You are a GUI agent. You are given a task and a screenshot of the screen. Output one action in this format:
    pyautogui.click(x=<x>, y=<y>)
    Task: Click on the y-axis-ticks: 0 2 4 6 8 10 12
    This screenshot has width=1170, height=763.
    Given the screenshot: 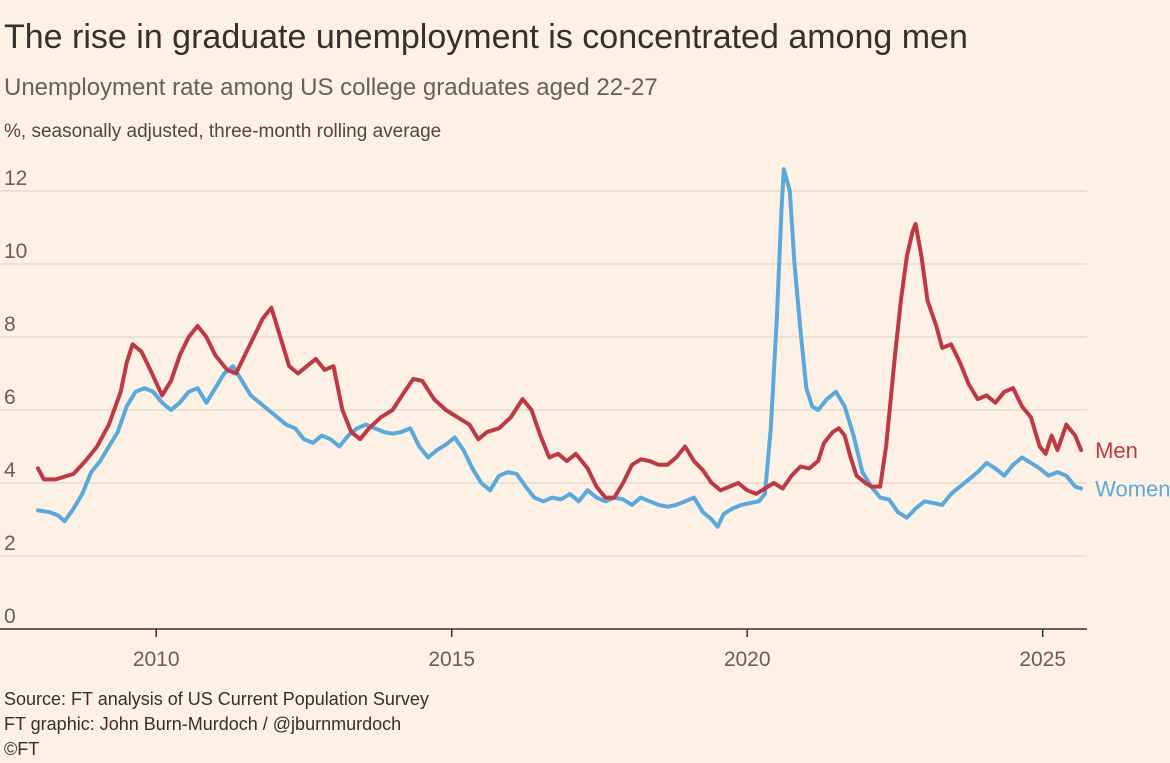 What is the action you would take?
    pyautogui.click(x=15, y=397)
    